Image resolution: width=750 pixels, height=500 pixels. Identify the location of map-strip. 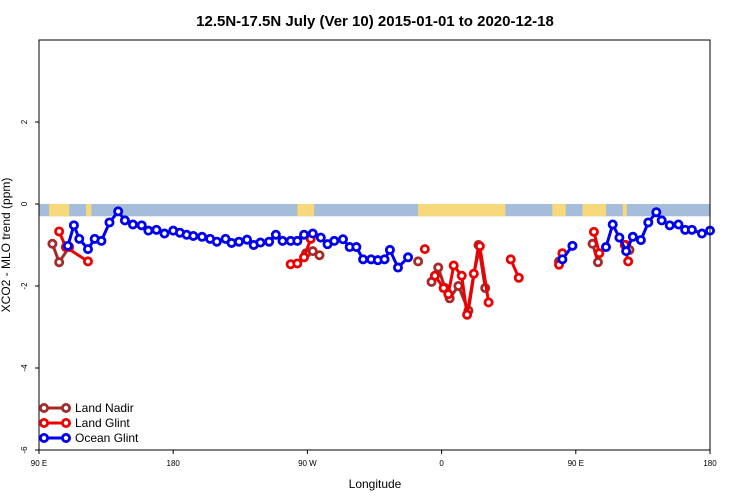
(374, 210).